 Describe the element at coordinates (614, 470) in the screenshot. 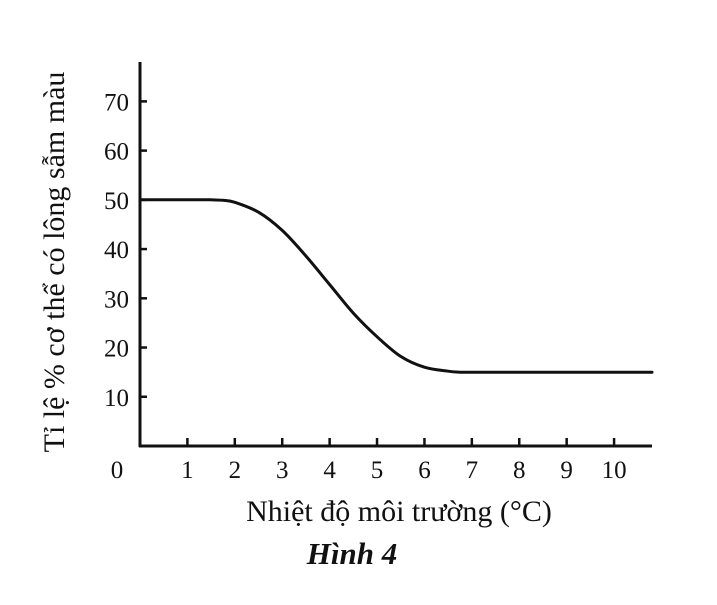

I see `x-tick-label: 10` at that location.